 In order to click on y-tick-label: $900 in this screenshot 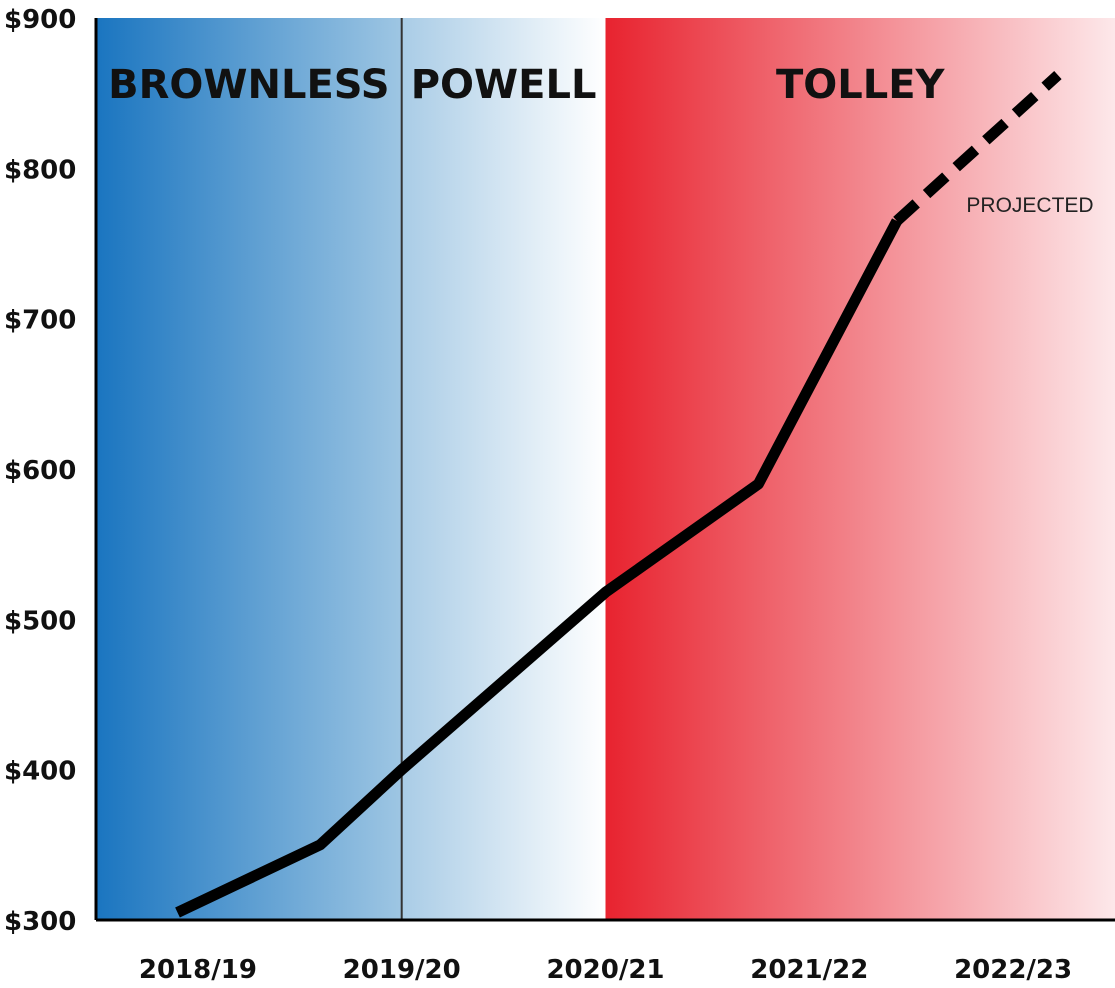, I will do `click(40, 20)`.